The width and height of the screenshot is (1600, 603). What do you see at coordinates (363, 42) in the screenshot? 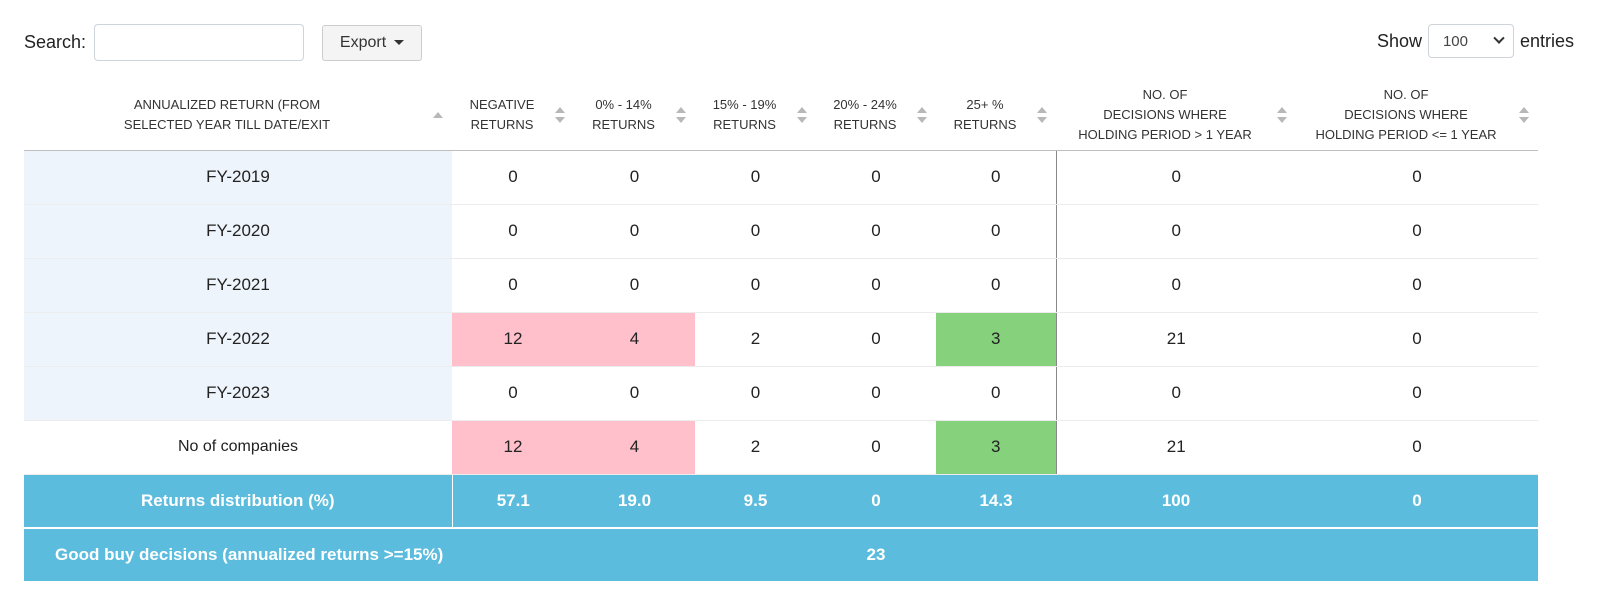
I see `export-button-label: Export` at bounding box center [363, 42].